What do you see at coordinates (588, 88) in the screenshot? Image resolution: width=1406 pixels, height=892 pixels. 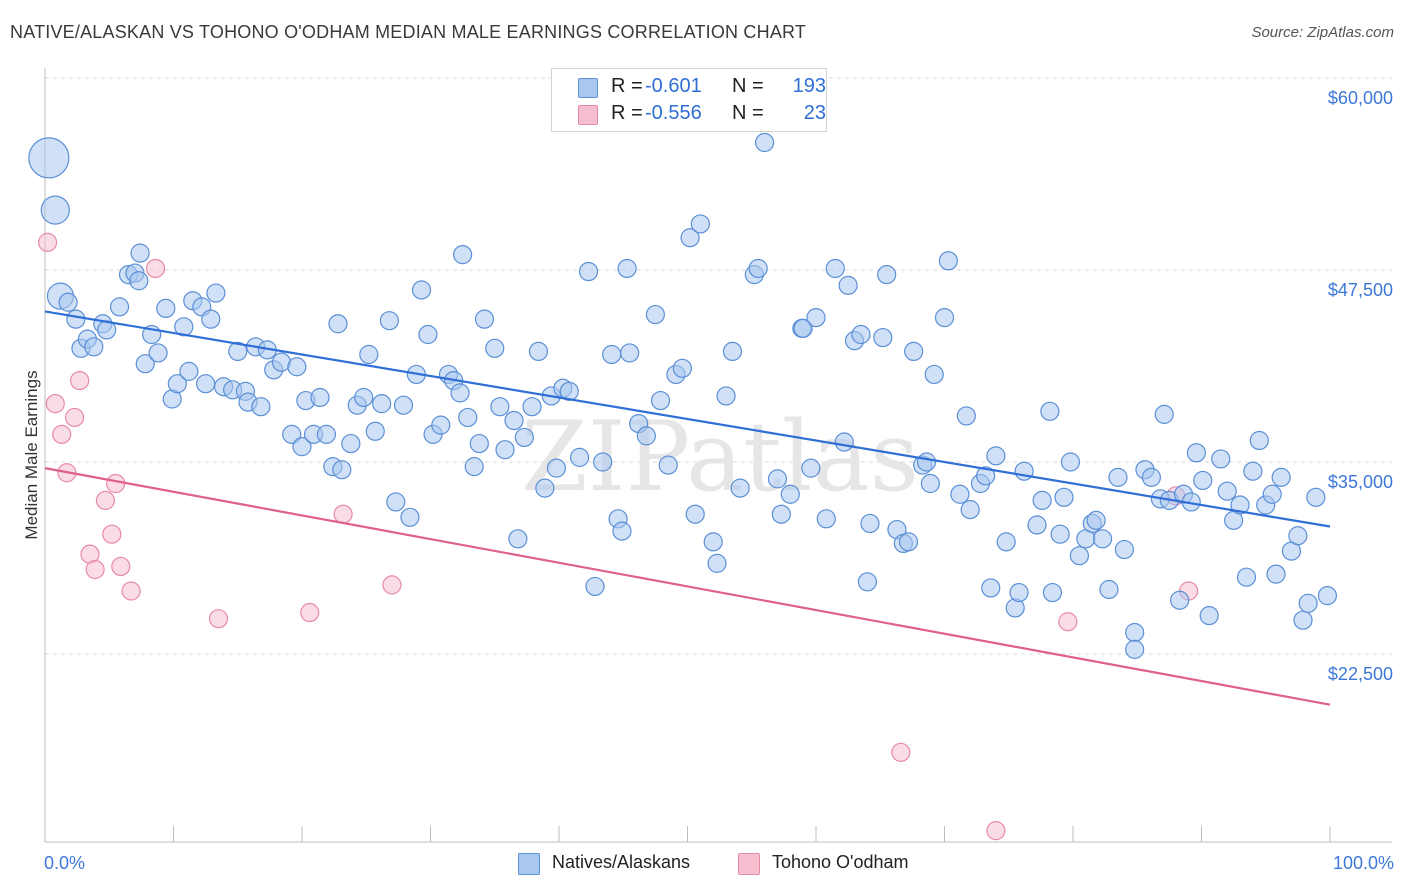 I see `legend-swatch-blue` at bounding box center [588, 88].